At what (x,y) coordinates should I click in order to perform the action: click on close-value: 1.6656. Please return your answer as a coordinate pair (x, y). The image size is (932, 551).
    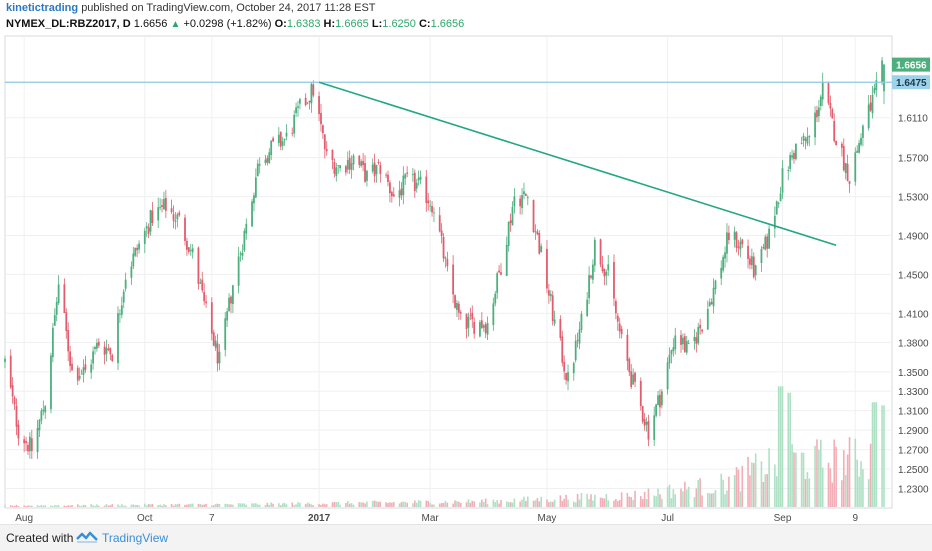
    Looking at the image, I should click on (447, 24).